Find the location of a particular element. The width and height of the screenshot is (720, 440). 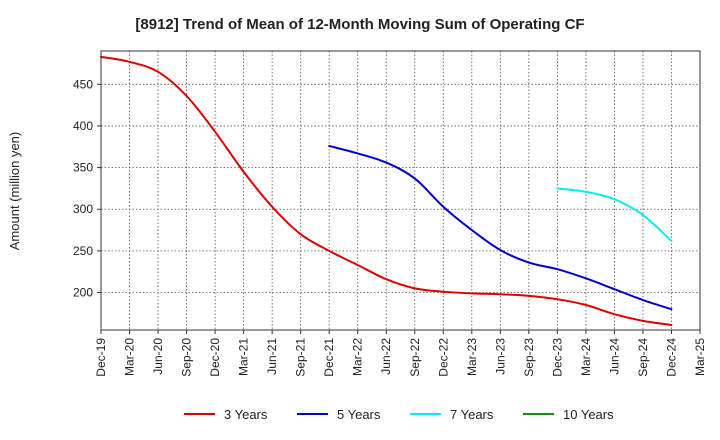

x-tick-label: Dec-23 is located at coordinates (557, 357).